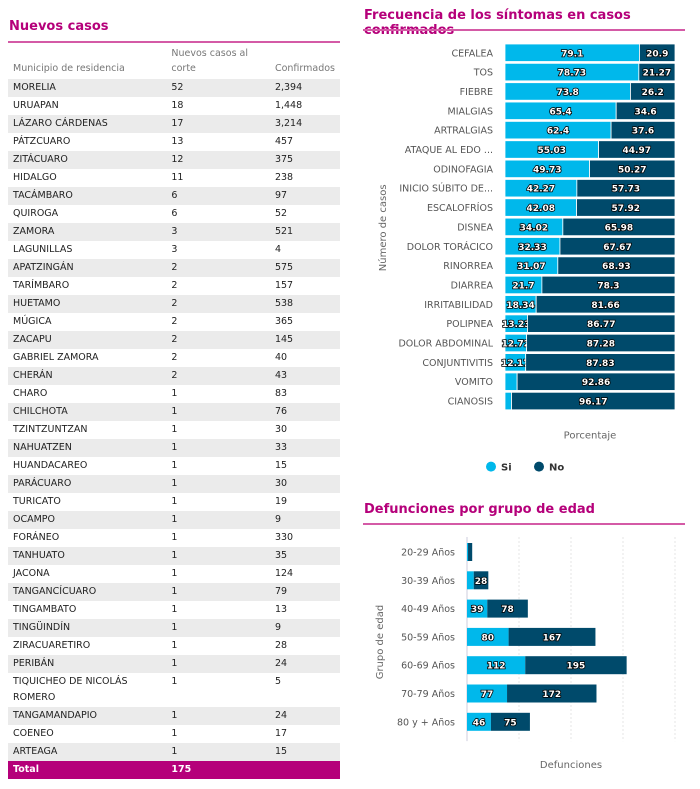  What do you see at coordinates (218, 160) in the screenshot?
I see `cell-nuevos: 12` at bounding box center [218, 160].